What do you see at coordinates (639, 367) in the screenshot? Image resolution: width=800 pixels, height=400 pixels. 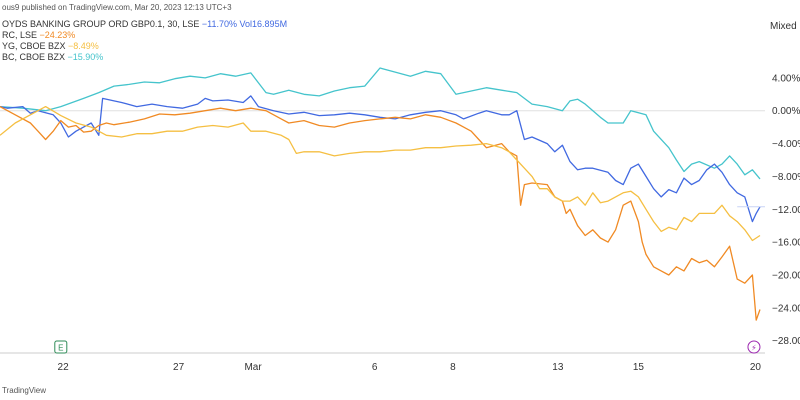 I see `x-tick-label: 15` at bounding box center [639, 367].